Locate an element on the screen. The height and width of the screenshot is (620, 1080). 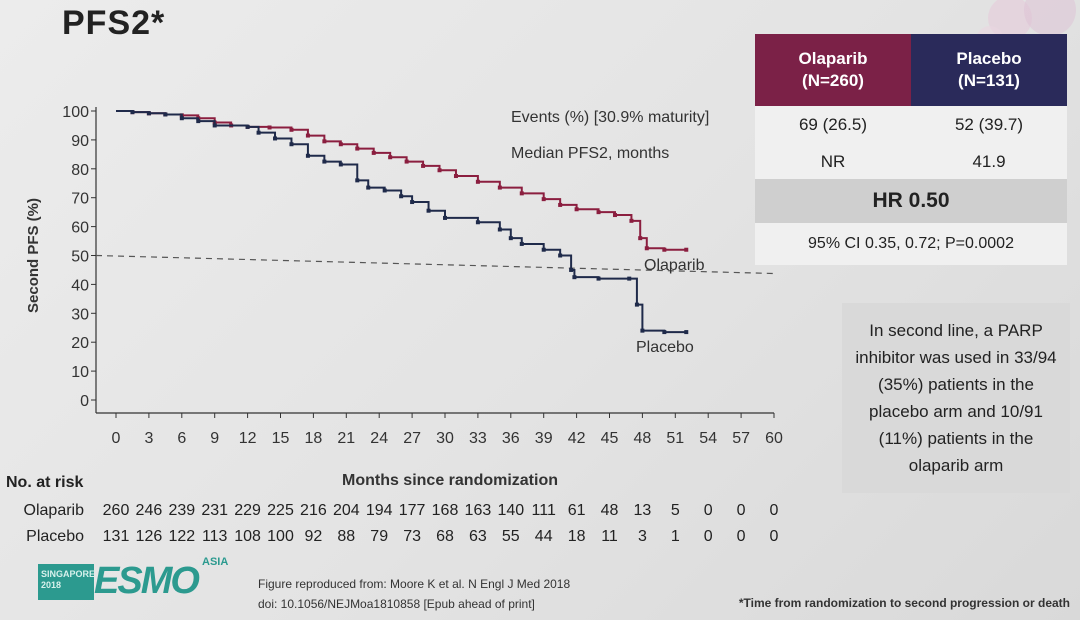
logo-location: SINGAPORE 2018 is located at coordinates (66, 582).